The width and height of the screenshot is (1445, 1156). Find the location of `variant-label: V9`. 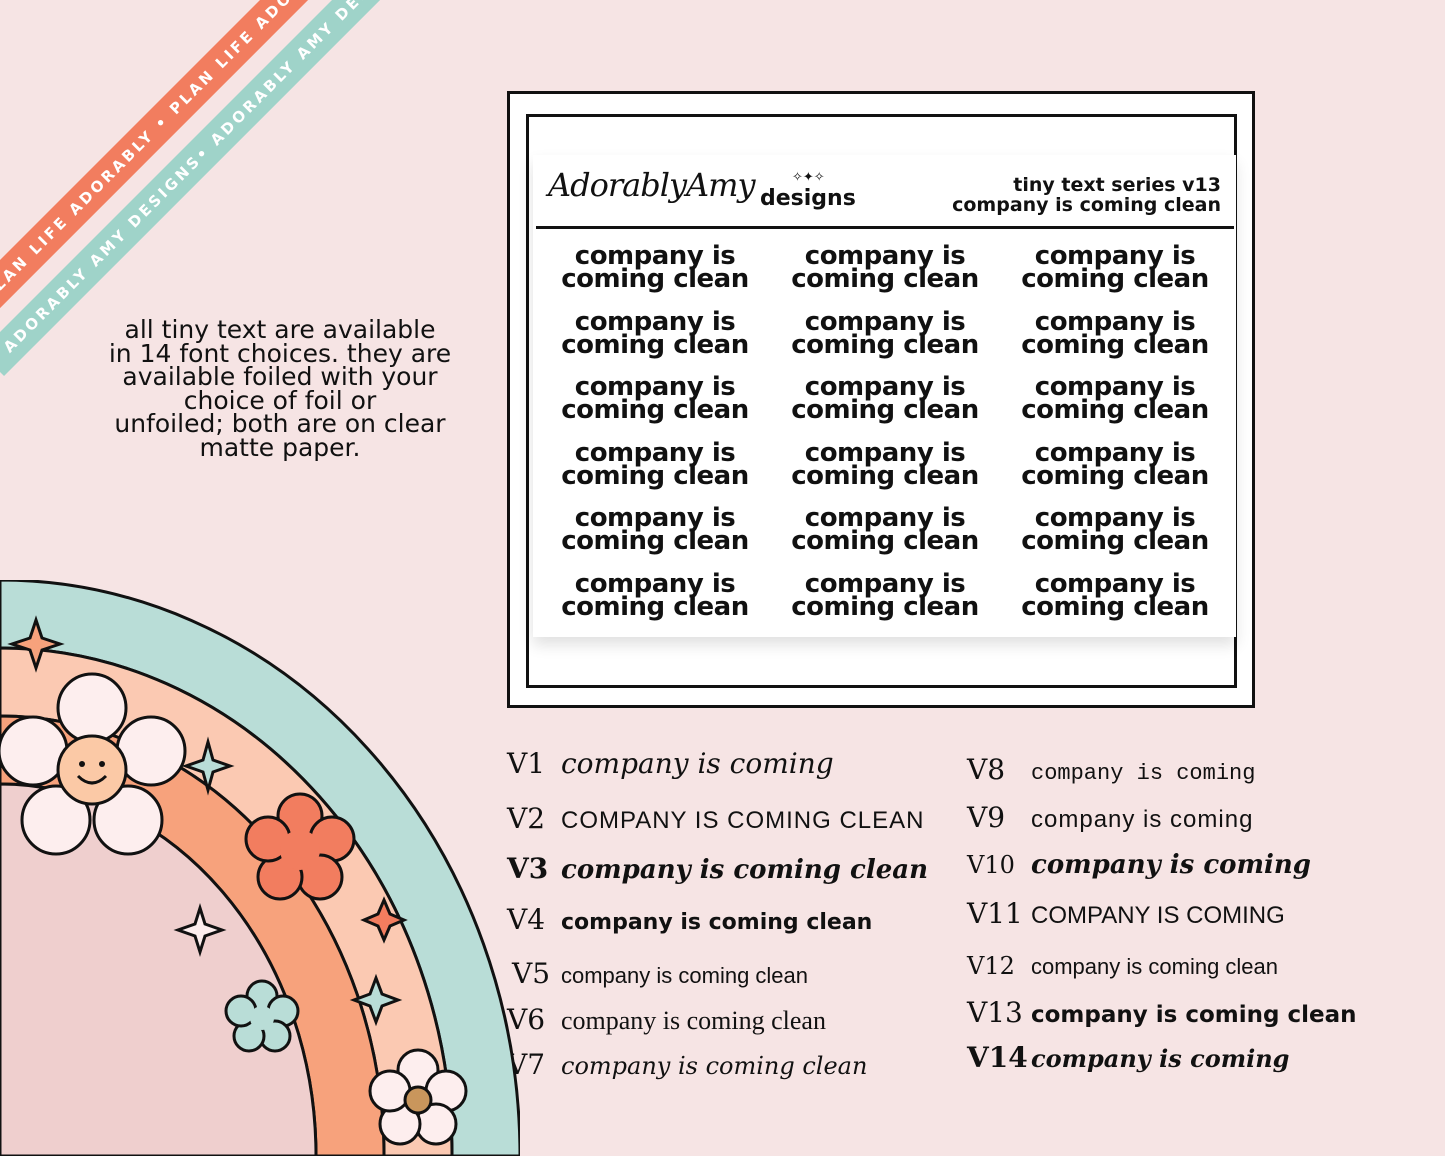

variant-label: V9 is located at coordinates (986, 817).